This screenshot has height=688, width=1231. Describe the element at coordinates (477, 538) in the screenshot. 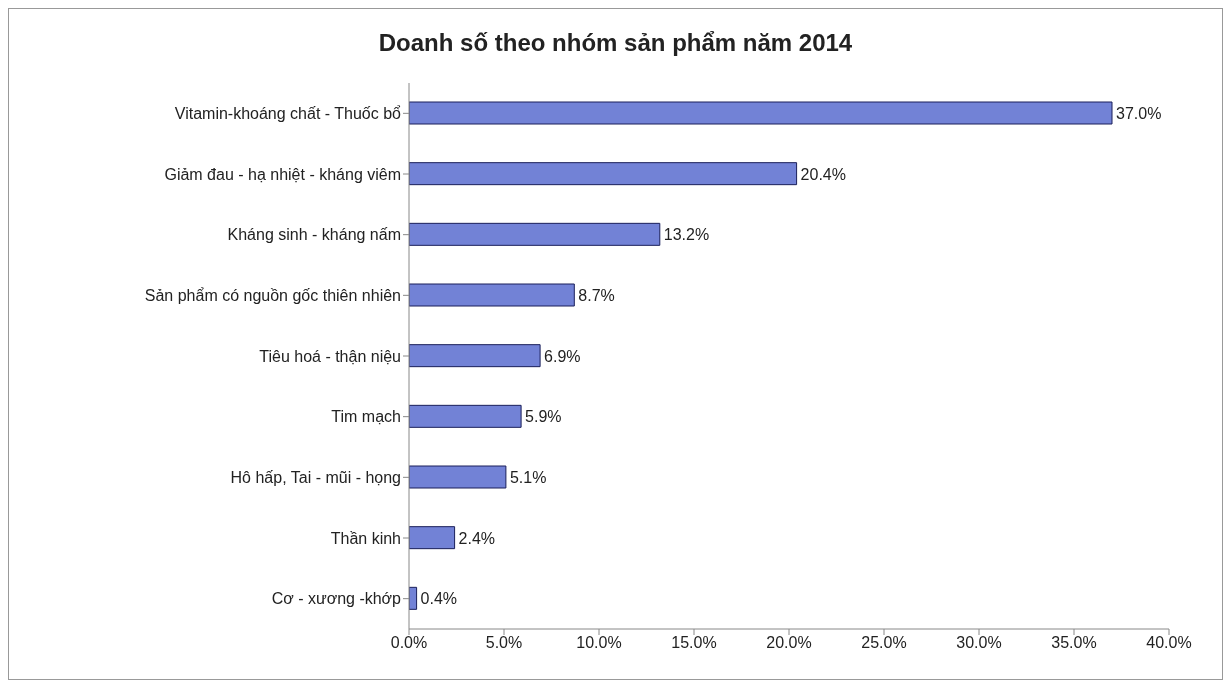

I see `data-label: 2.4%` at that location.